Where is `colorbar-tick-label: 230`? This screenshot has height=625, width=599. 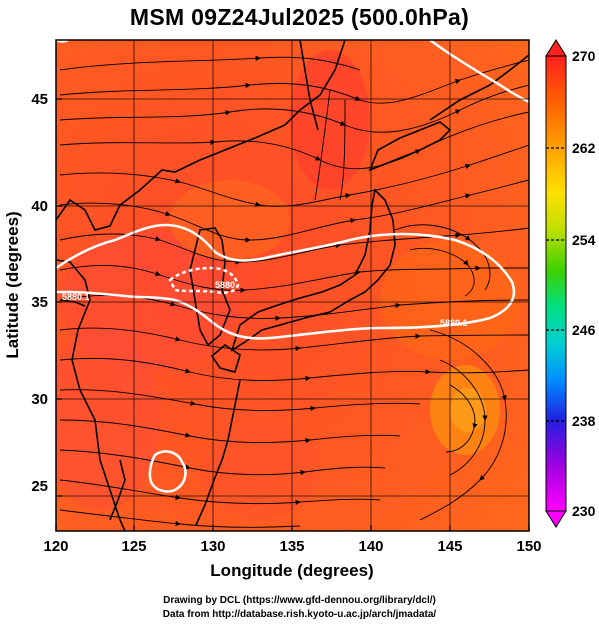 colorbar-tick-label: 230 is located at coordinates (584, 511).